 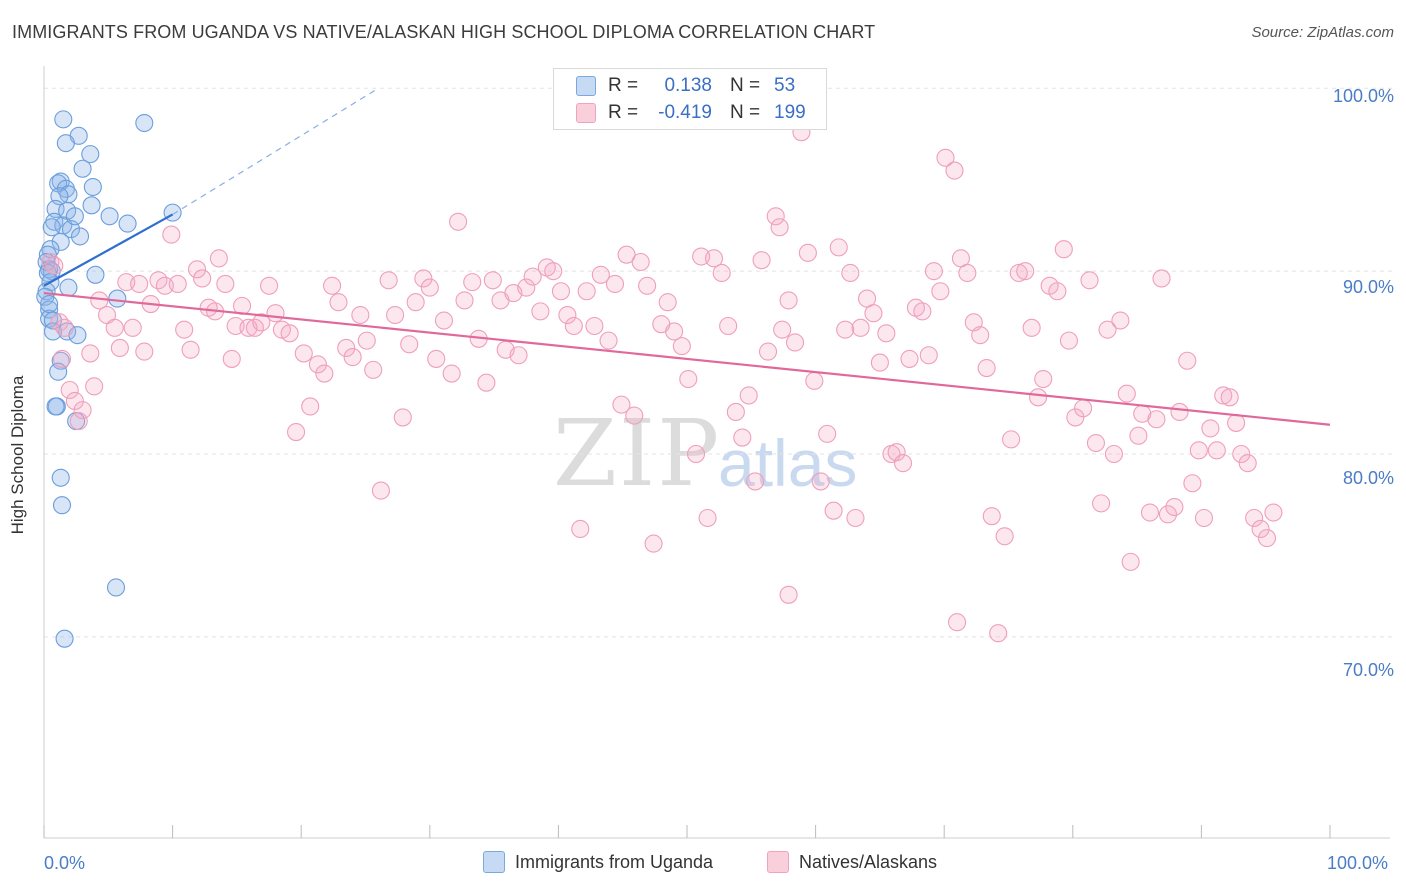 I want to click on stats-row-natives: R = -0.419 N = 199, so click(x=691, y=113).